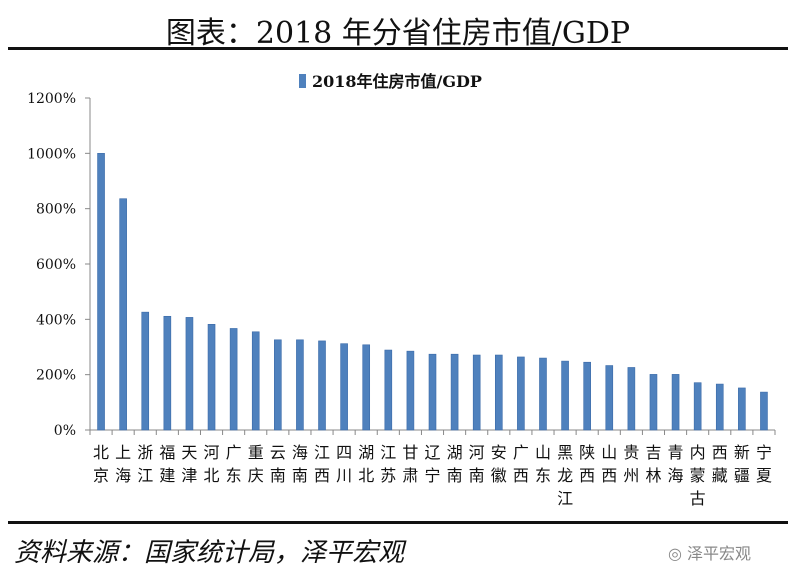 The width and height of the screenshot is (796, 580). Describe the element at coordinates (676, 452) in the screenshot. I see `x-tick-label: 青` at that location.